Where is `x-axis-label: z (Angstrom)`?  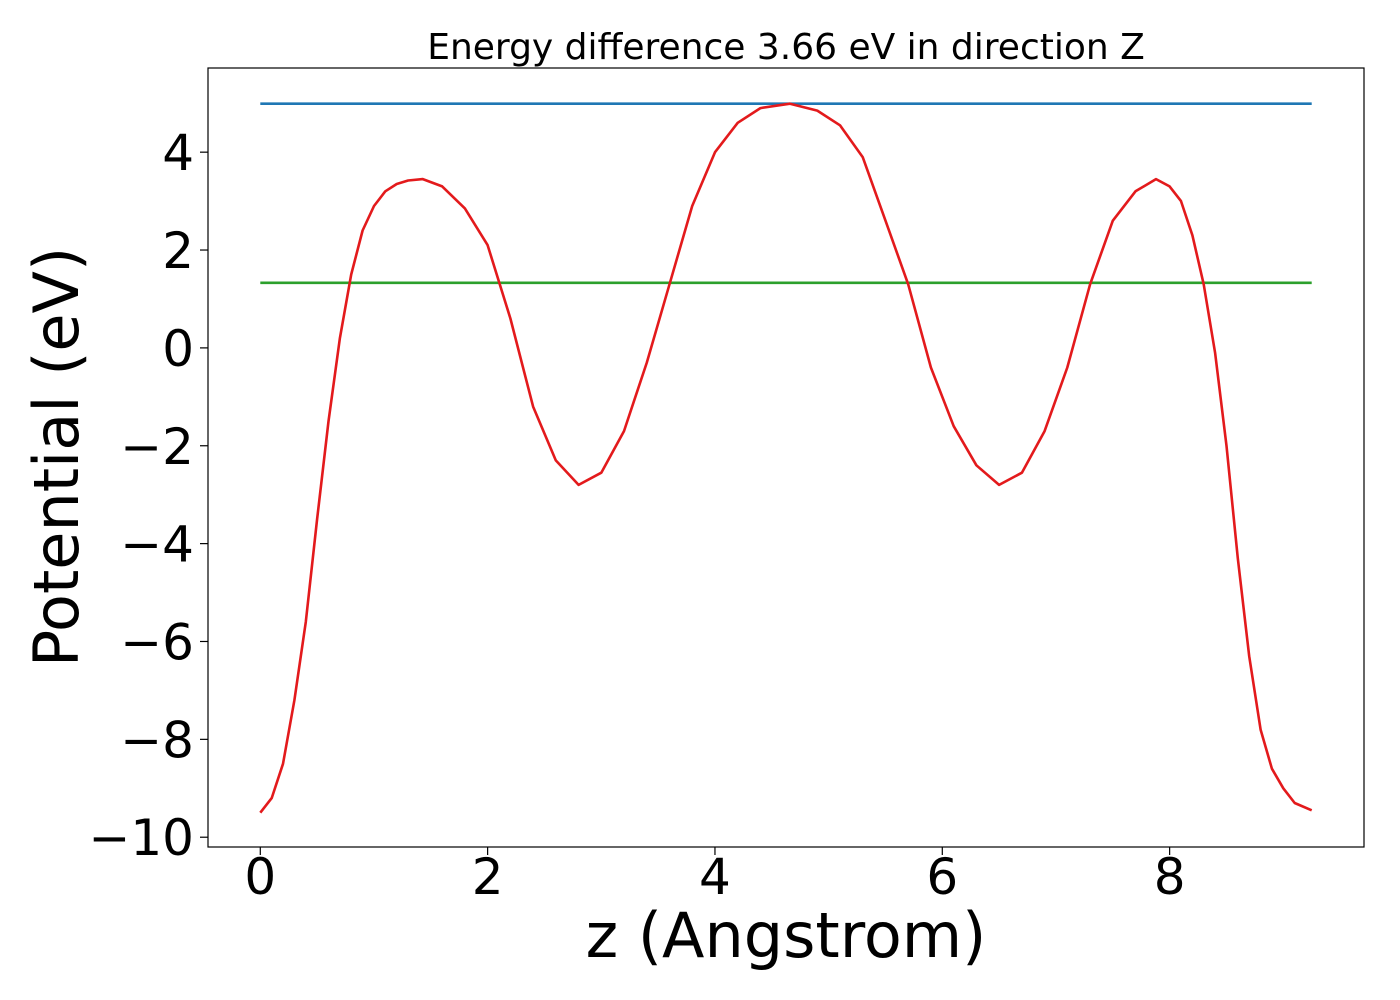 x-axis-label: z (Angstrom) is located at coordinates (786, 935).